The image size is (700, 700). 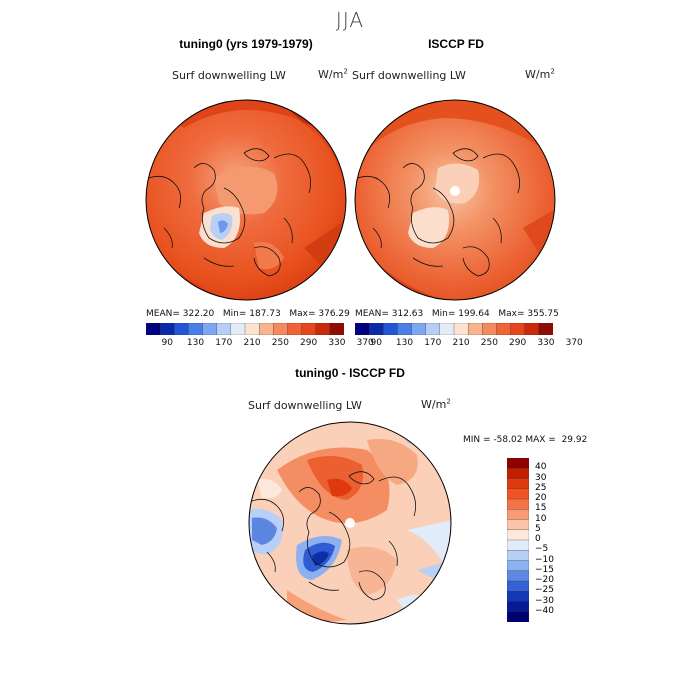 I want to click on diff-max-value: 29.92, so click(x=574, y=440).